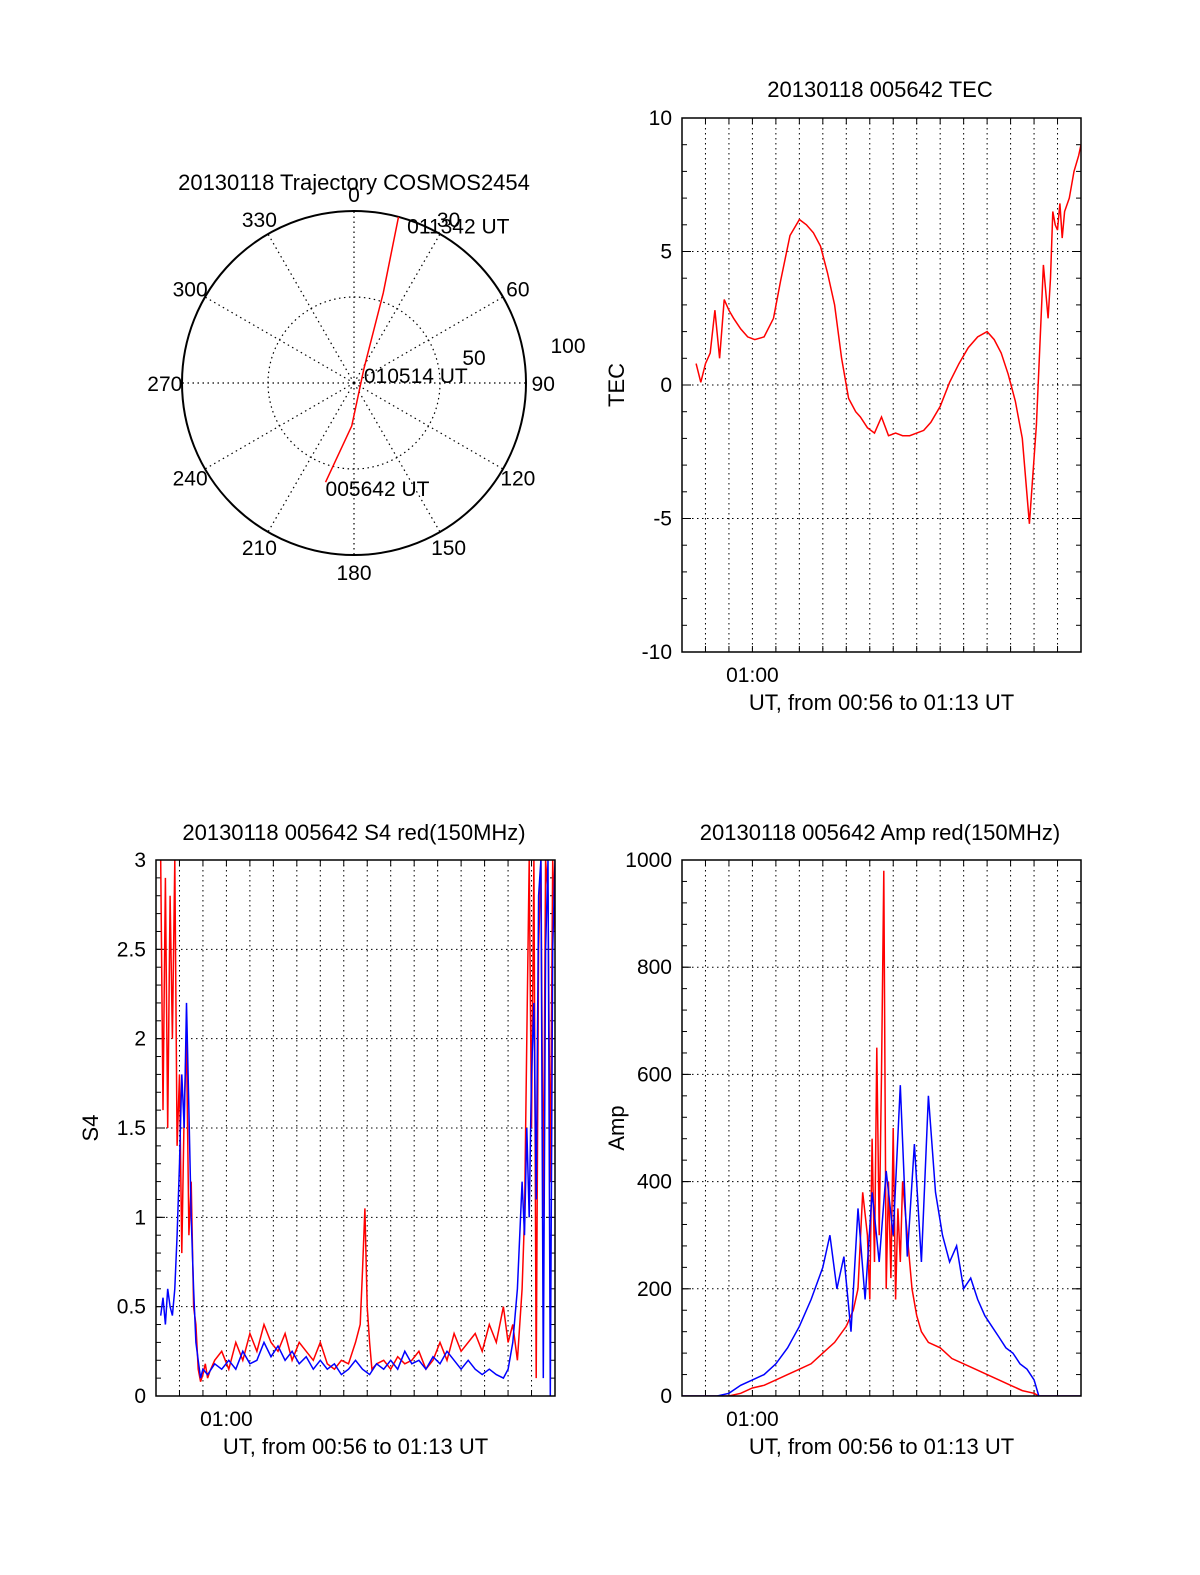 The height and width of the screenshot is (1575, 1200). I want to click on azimuth-label: 210, so click(259, 548).